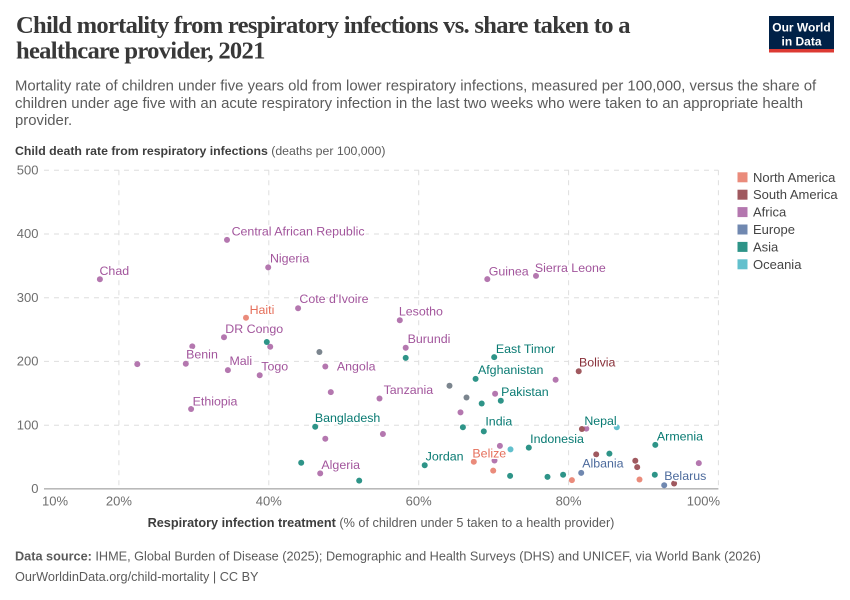 This screenshot has width=850, height=600. Describe the element at coordinates (28, 233) in the screenshot. I see `svg-text: 400` at that location.